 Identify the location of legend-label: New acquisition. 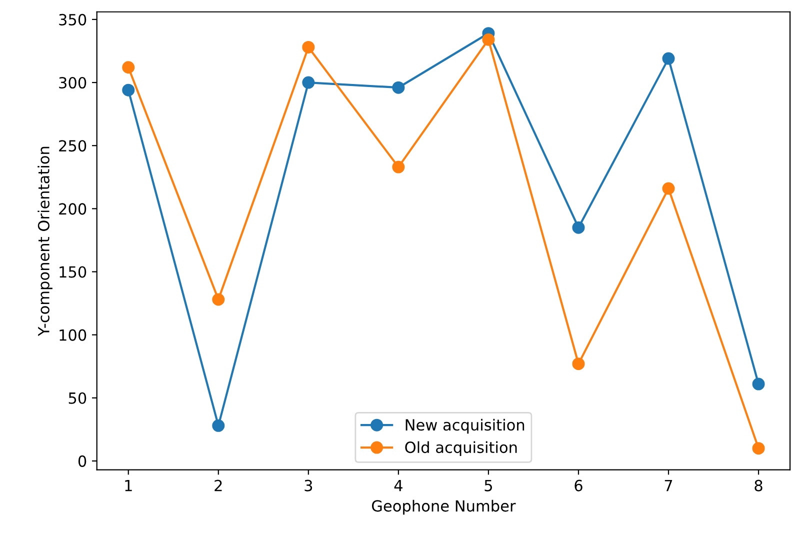
(465, 426).